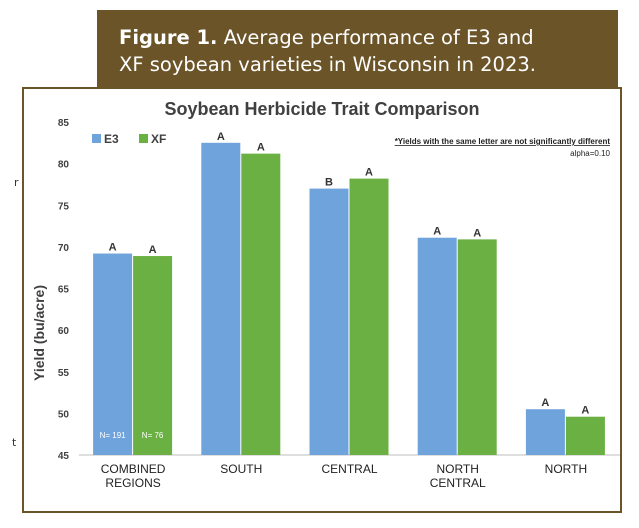 Image resolution: width=639 pixels, height=528 pixels. I want to click on legend: E3 XF, so click(129, 139).